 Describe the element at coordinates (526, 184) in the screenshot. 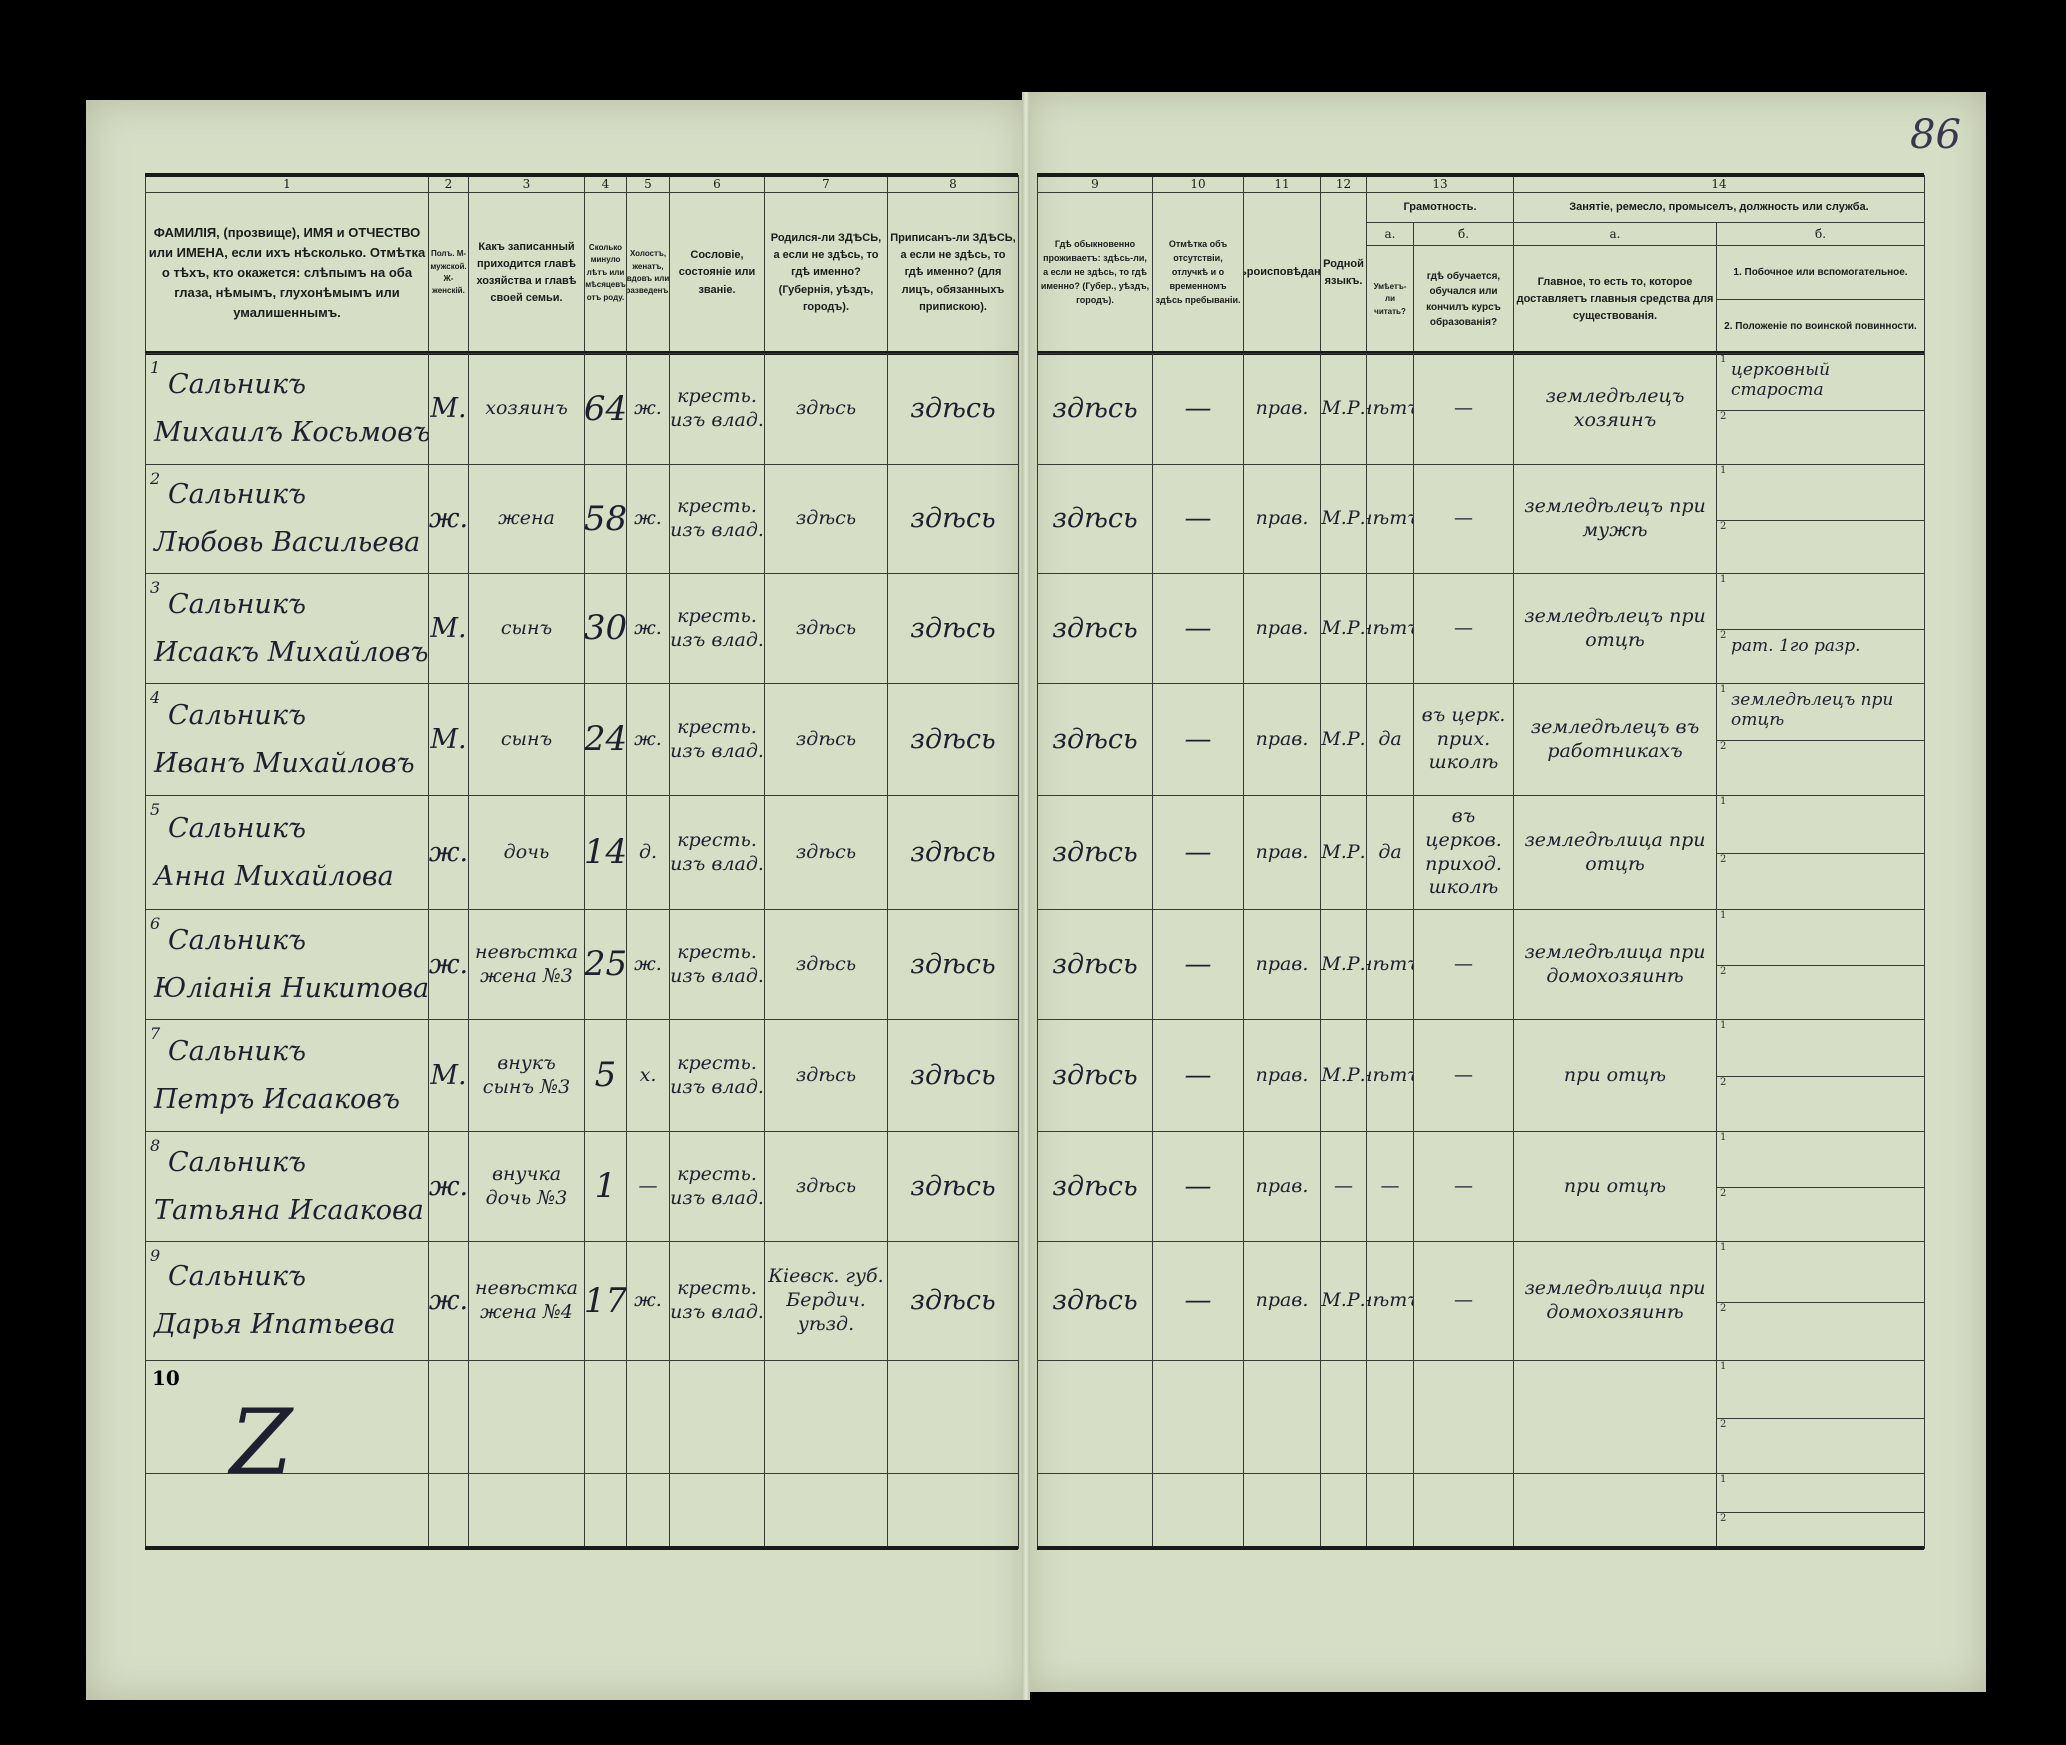

I see `column-number: 3` at that location.